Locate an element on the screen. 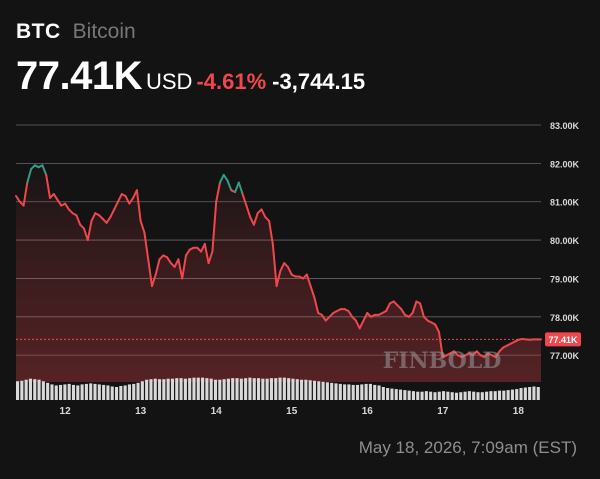 This screenshot has width=600, height=479. y-tick-label: 78.00K is located at coordinates (565, 318).